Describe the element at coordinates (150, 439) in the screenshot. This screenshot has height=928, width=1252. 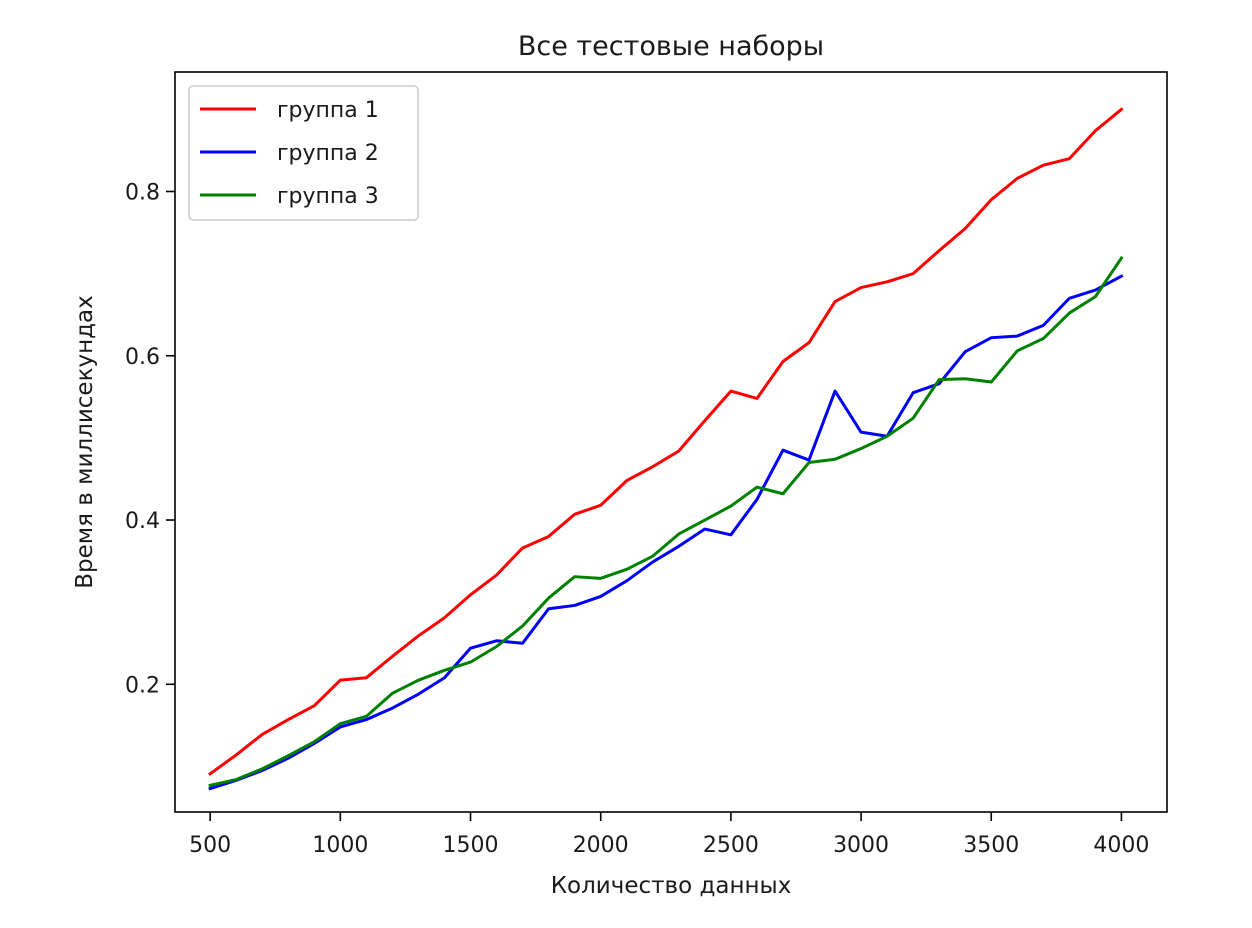
I see `y-axis-ticks: 0.2 0.4 0.6 0.8` at that location.